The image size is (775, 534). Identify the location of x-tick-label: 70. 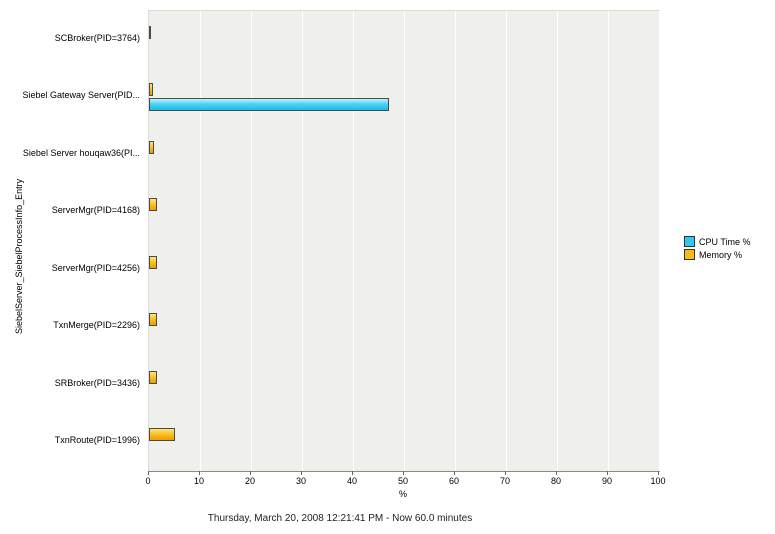
(505, 481).